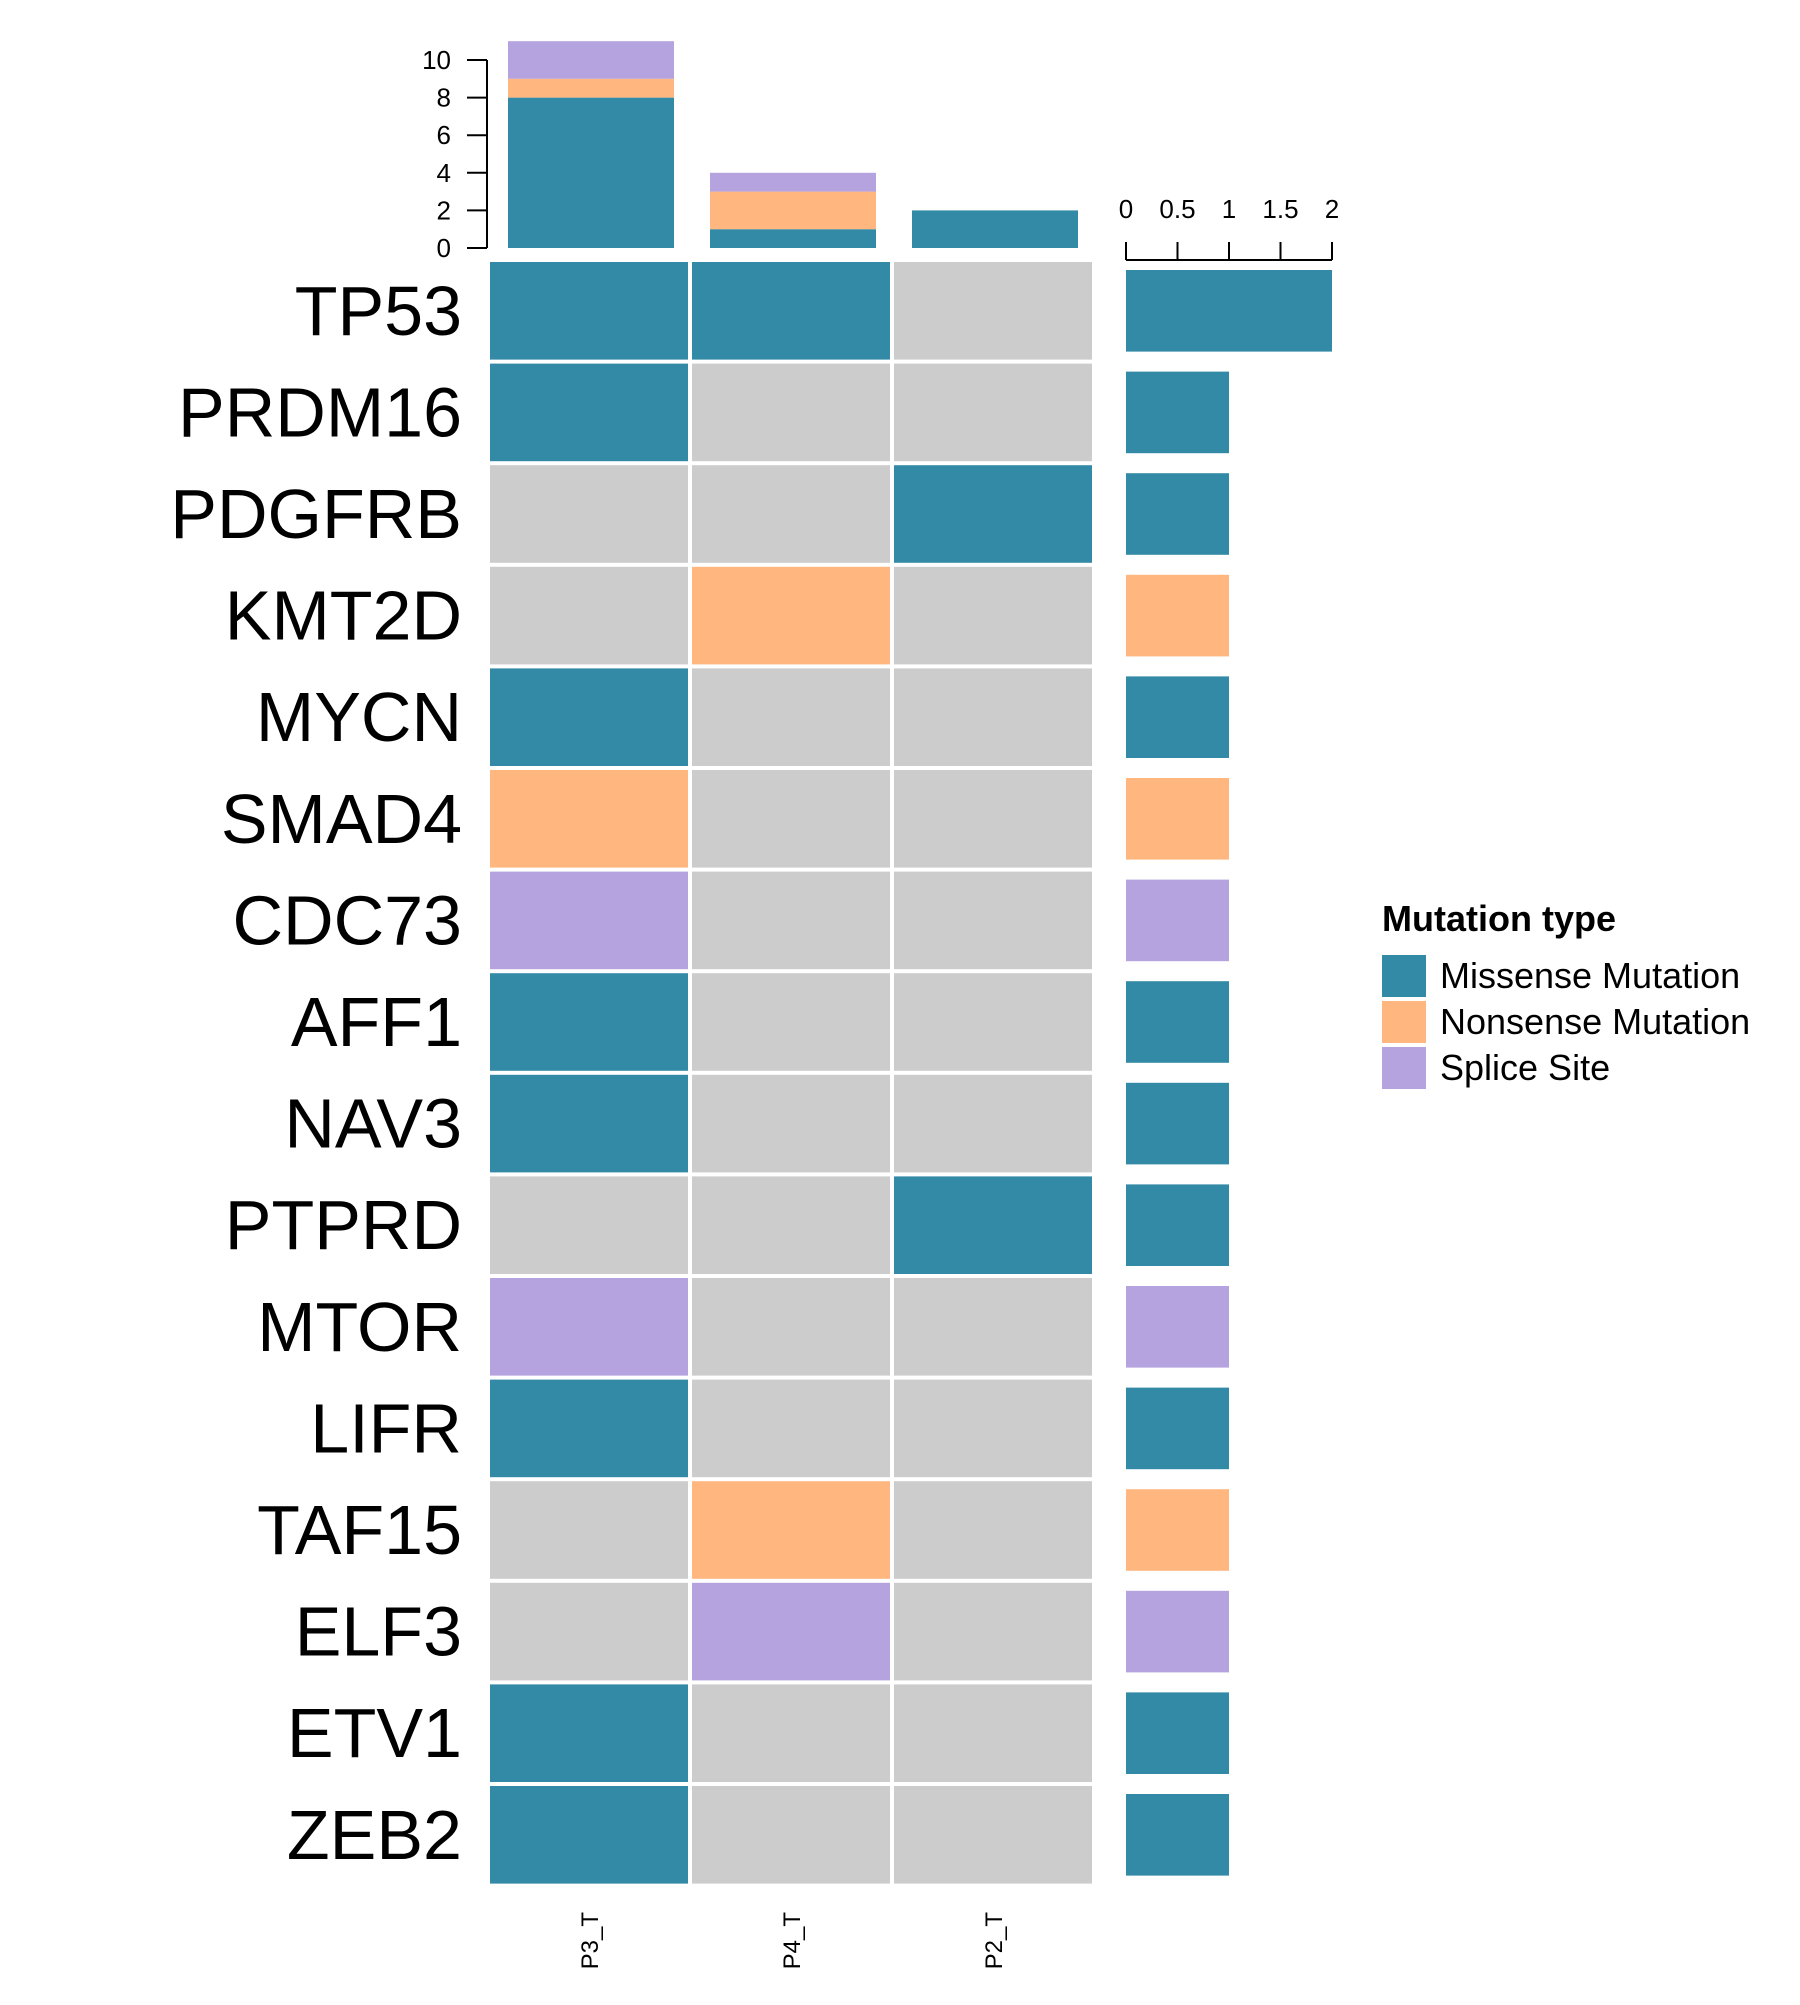 The width and height of the screenshot is (1800, 2005). Describe the element at coordinates (320, 412) in the screenshot. I see `gene-label-prdm16: PRDM16` at that location.